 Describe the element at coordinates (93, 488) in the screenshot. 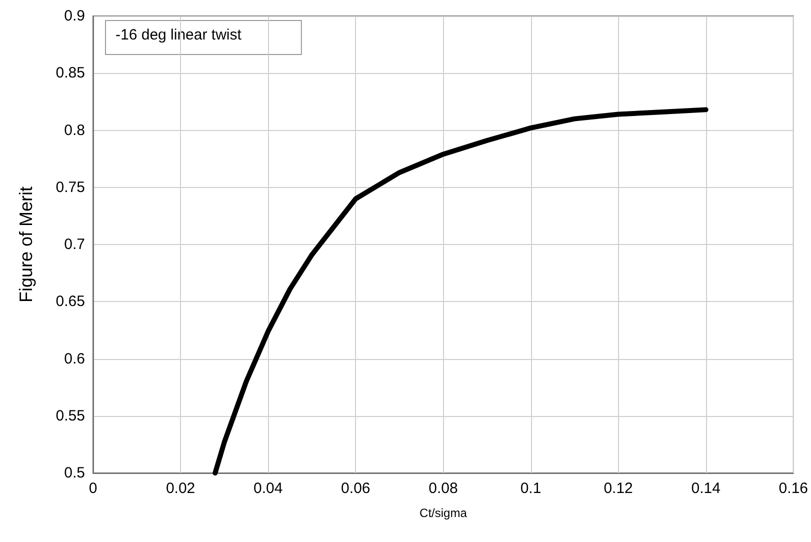

I see `x-tick-label: 0` at that location.